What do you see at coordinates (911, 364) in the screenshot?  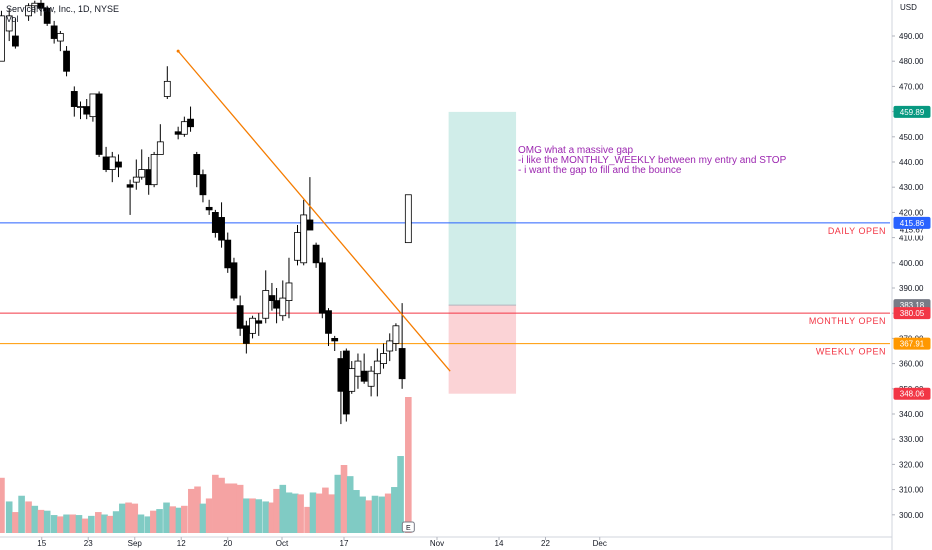 I see `price-tick-label: 360.00` at bounding box center [911, 364].